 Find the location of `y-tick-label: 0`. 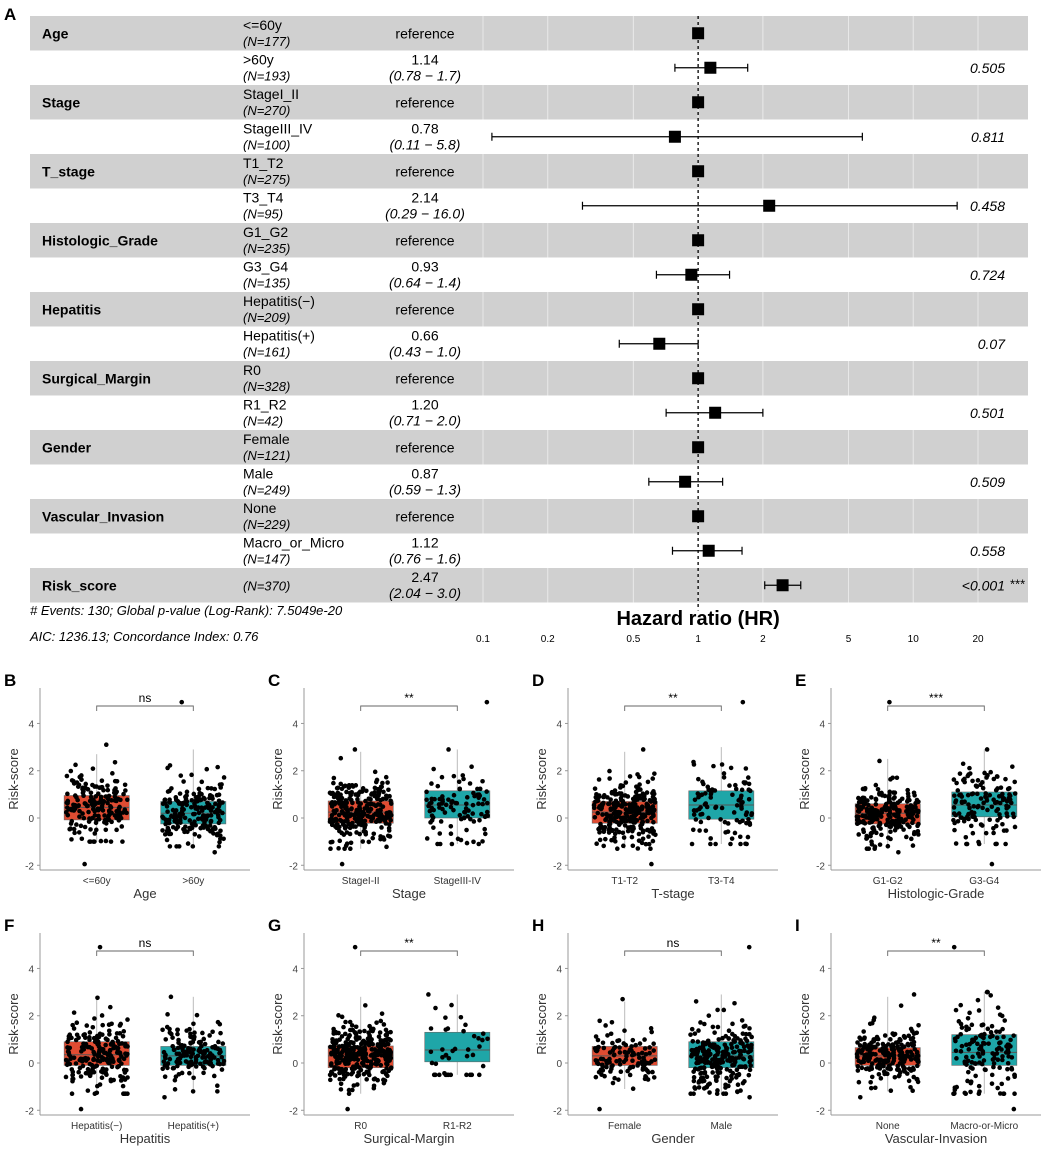

y-tick-label: 0 is located at coordinates (559, 1064).